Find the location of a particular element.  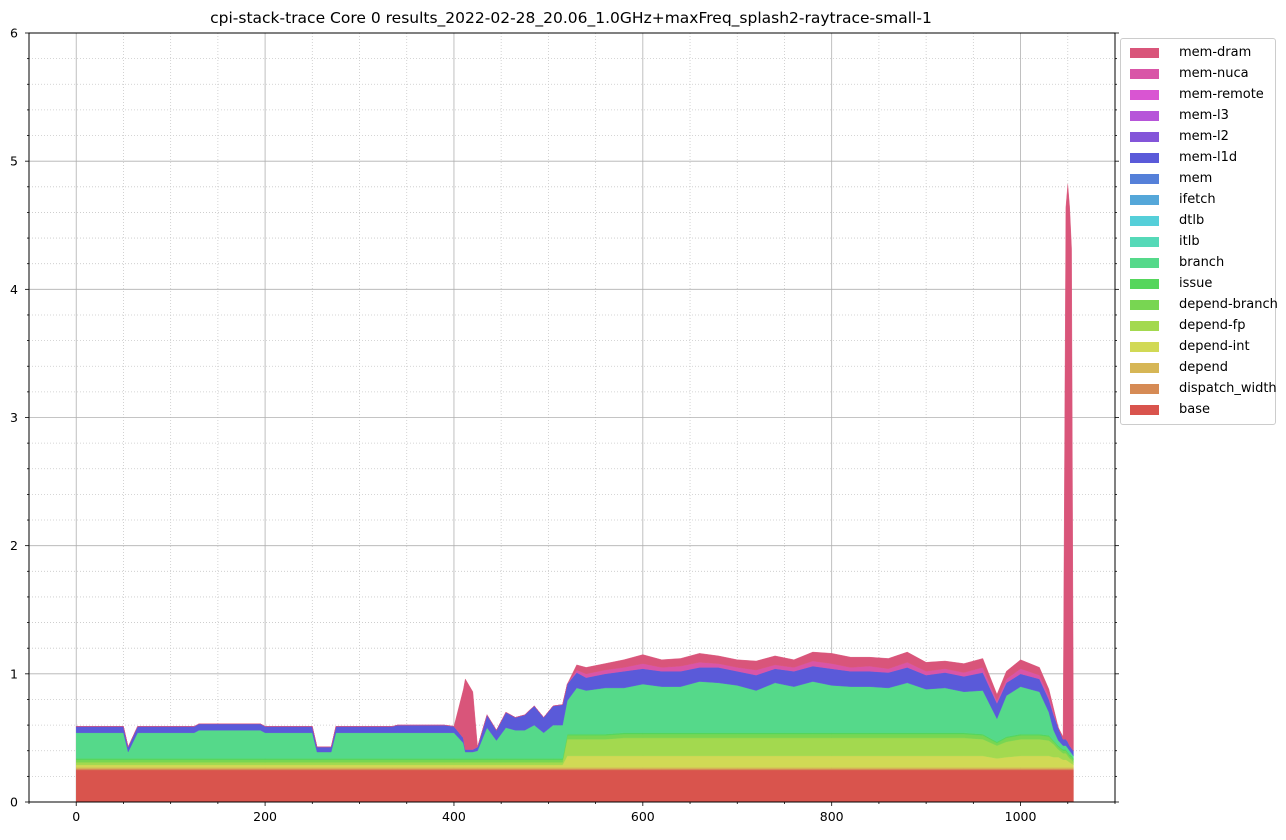

legend-item-mem-l1d: mem-l1d is located at coordinates (1198, 157).